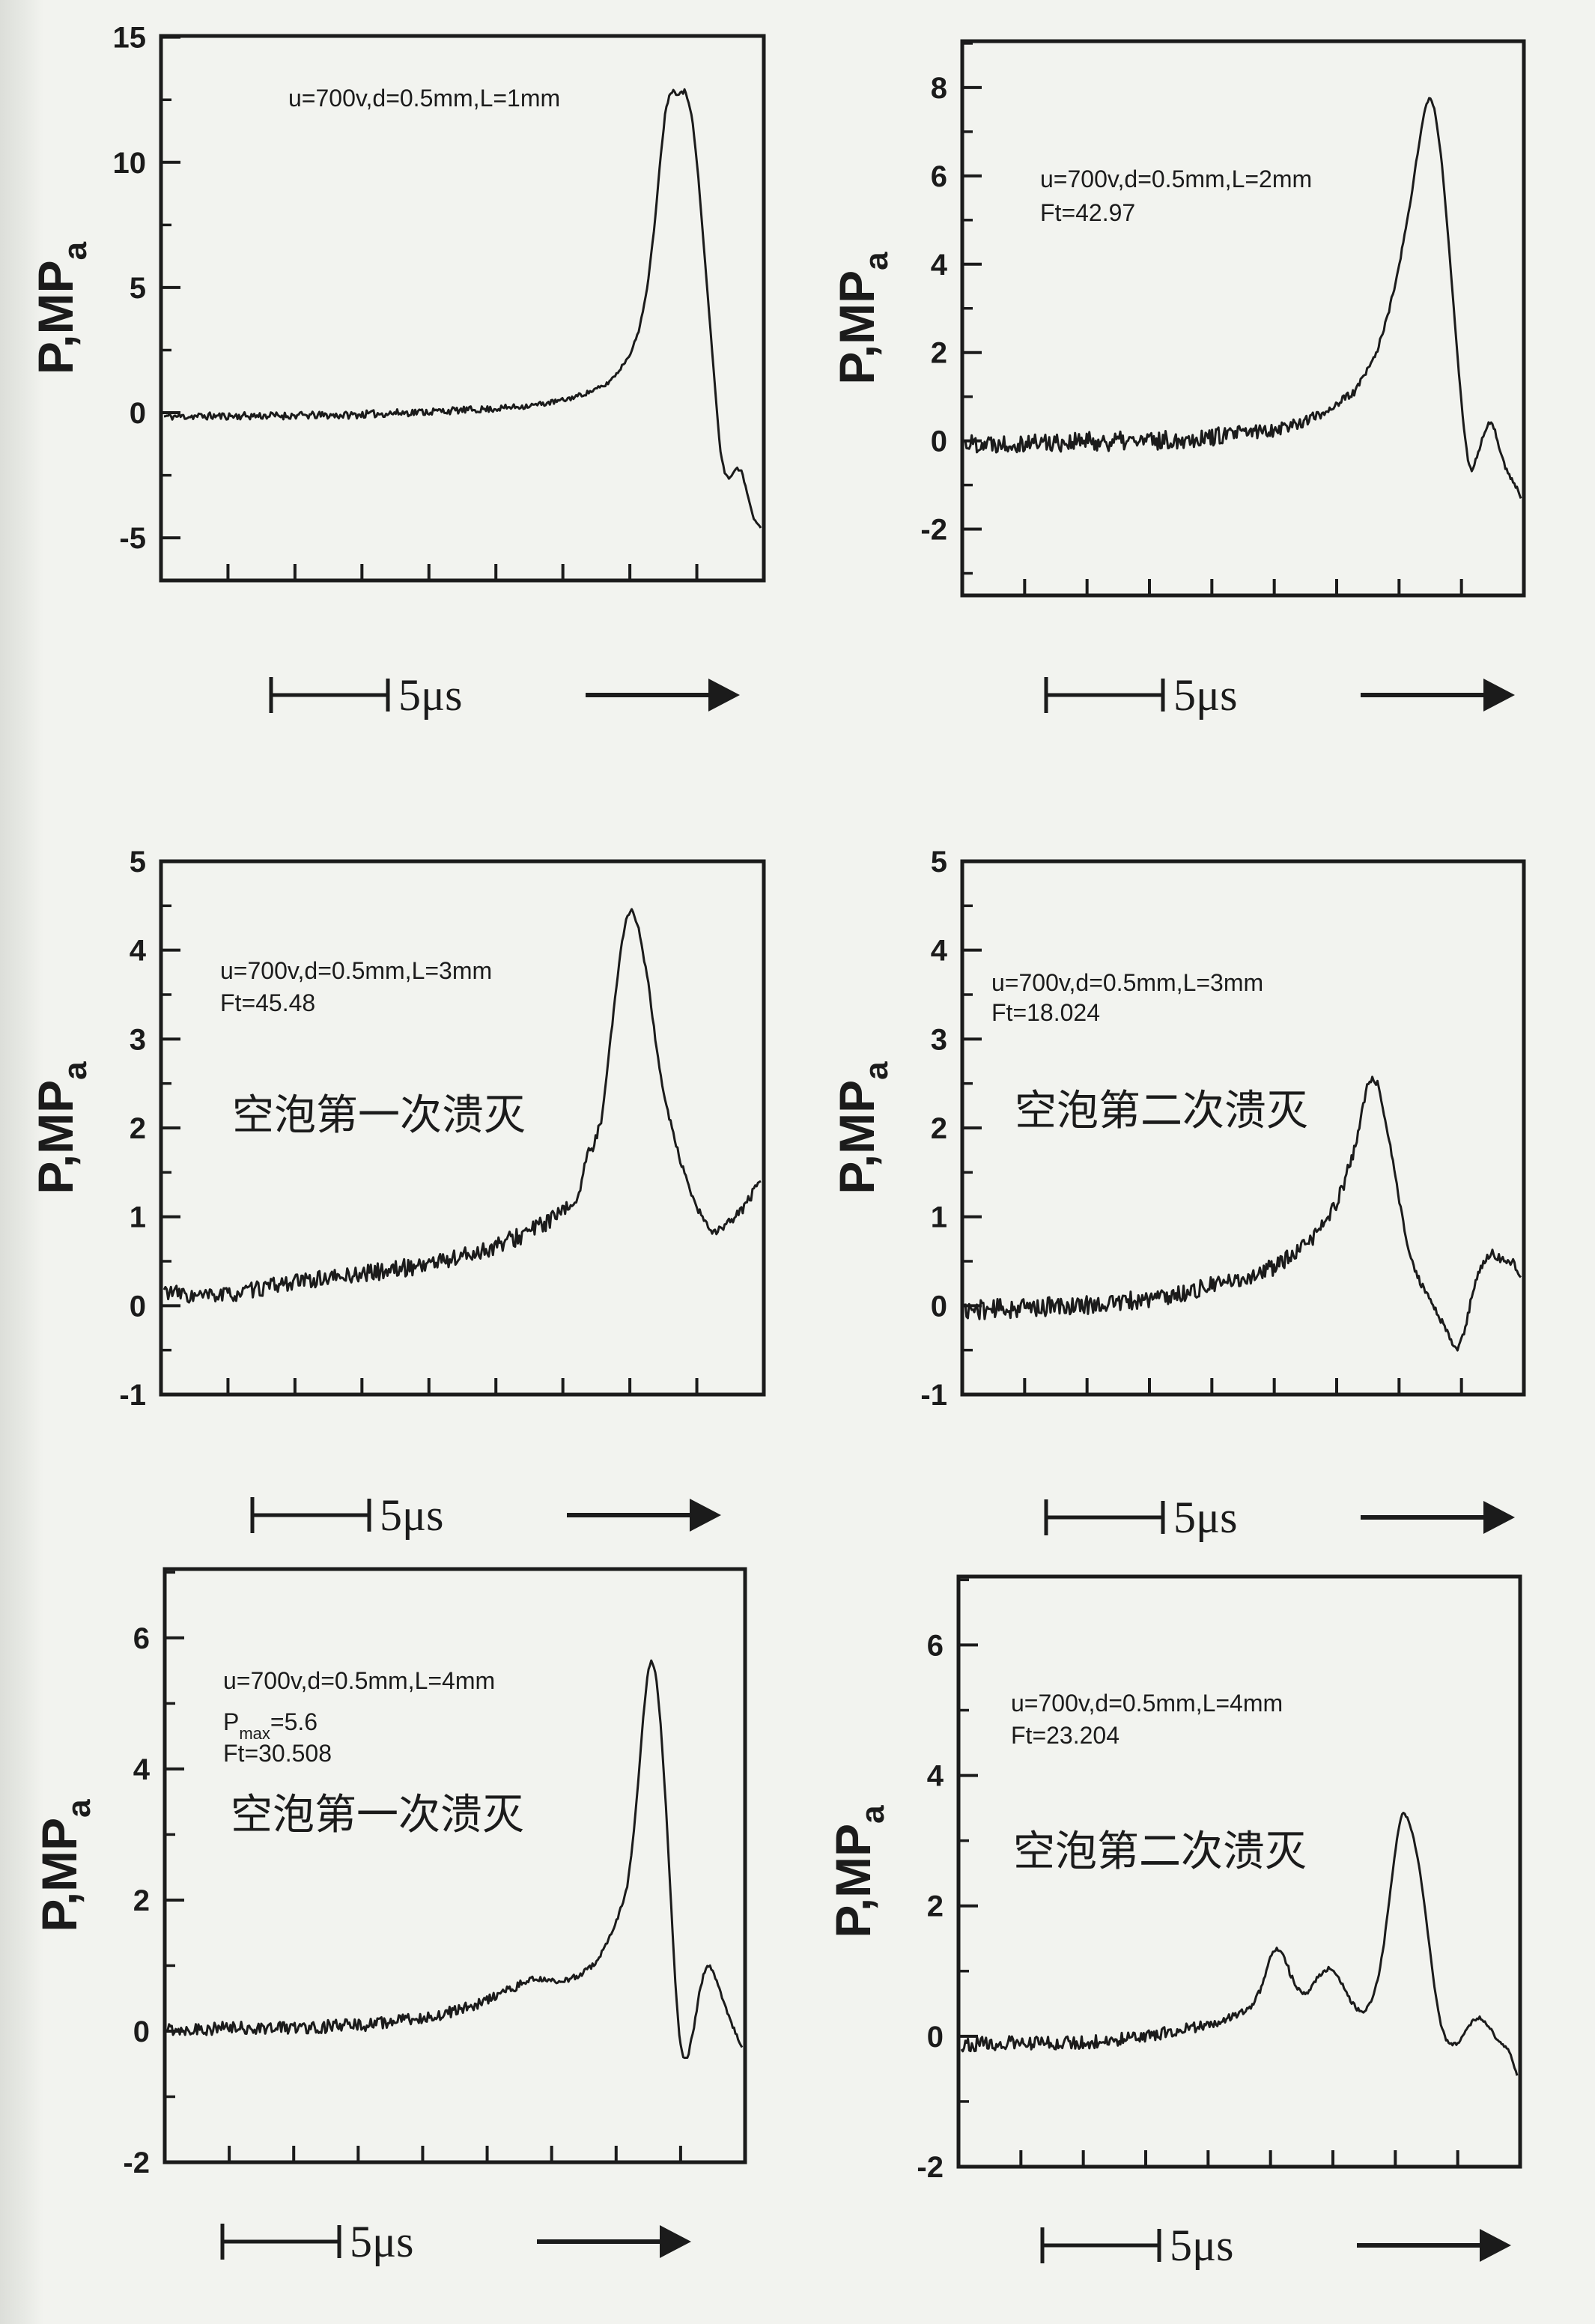 The width and height of the screenshot is (1595, 2324). I want to click on params-annotation: u=700v,d=0.5mm,L=1mm, so click(424, 98).